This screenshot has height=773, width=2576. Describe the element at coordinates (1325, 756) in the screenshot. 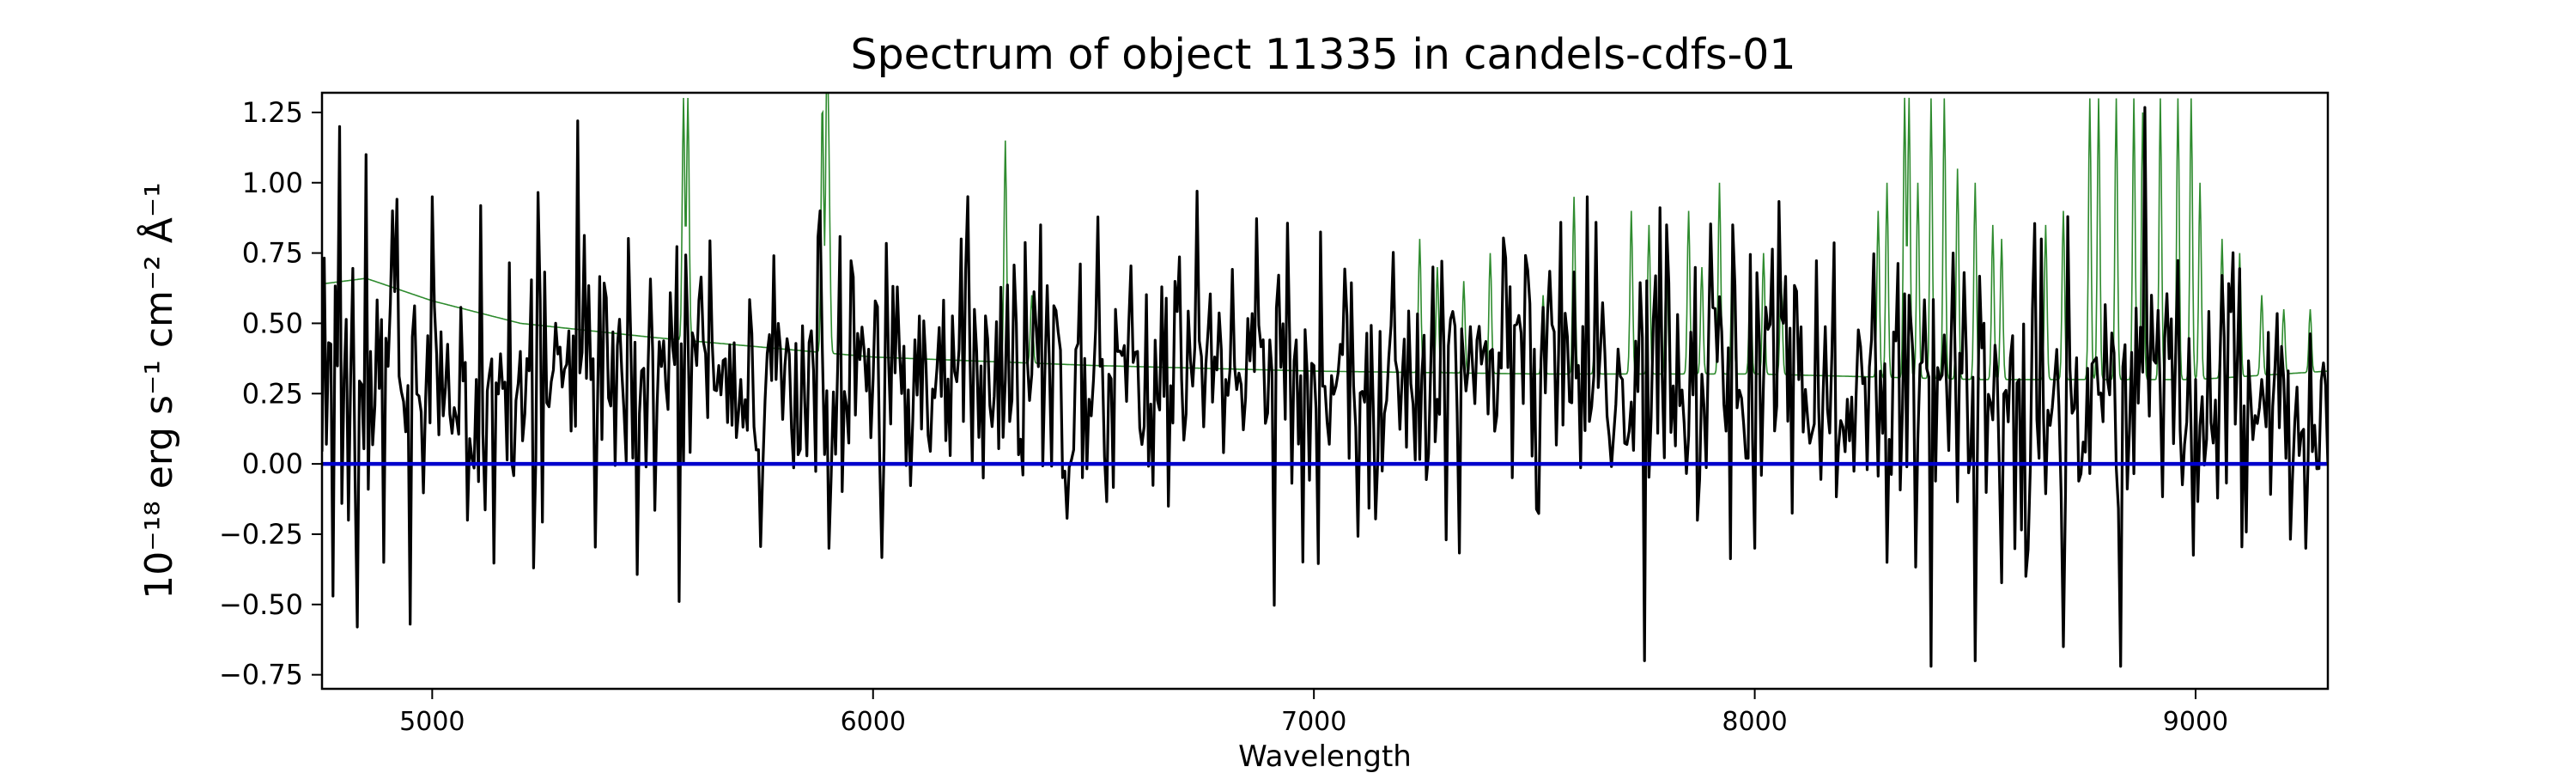

I see `x-axis-label: Wavelength` at that location.